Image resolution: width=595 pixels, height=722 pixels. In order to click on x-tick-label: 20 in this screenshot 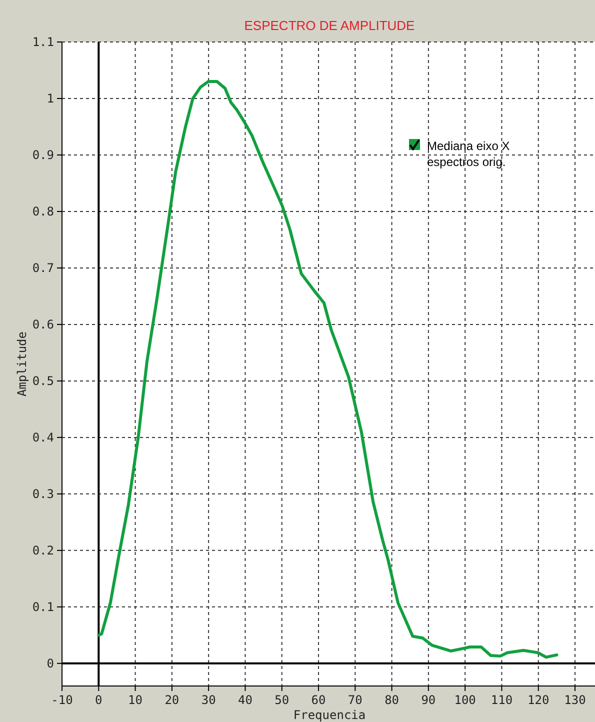, I will do `click(172, 700)`.